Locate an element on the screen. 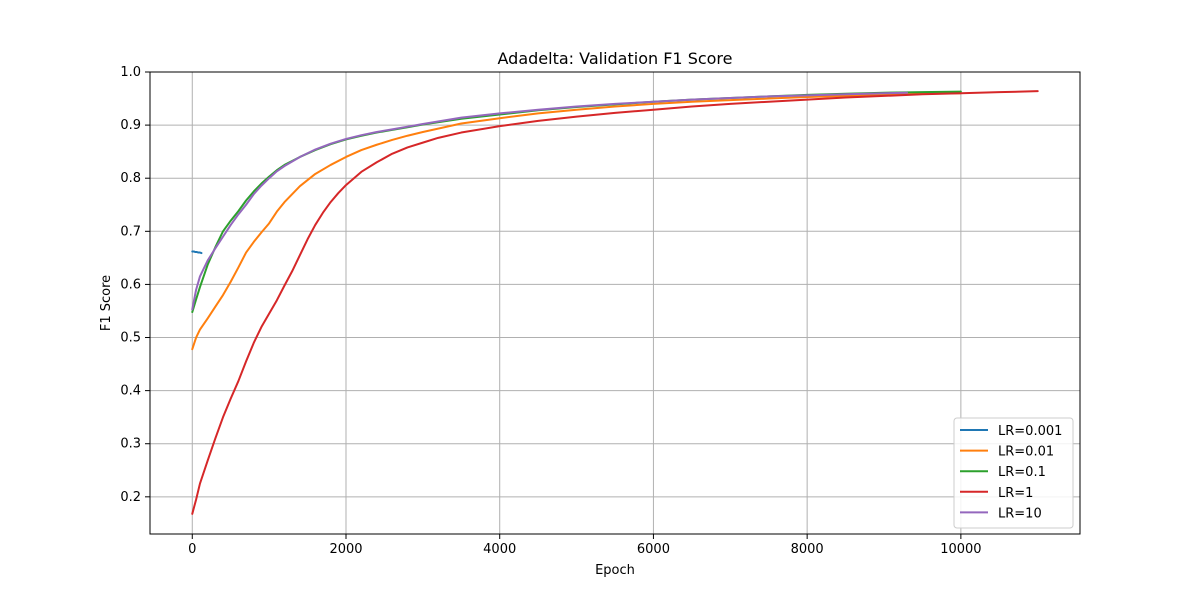  legend-items: LR=0.001 LR=0.01 LR=0.1 LR=1 LR=10 is located at coordinates (1011, 472).